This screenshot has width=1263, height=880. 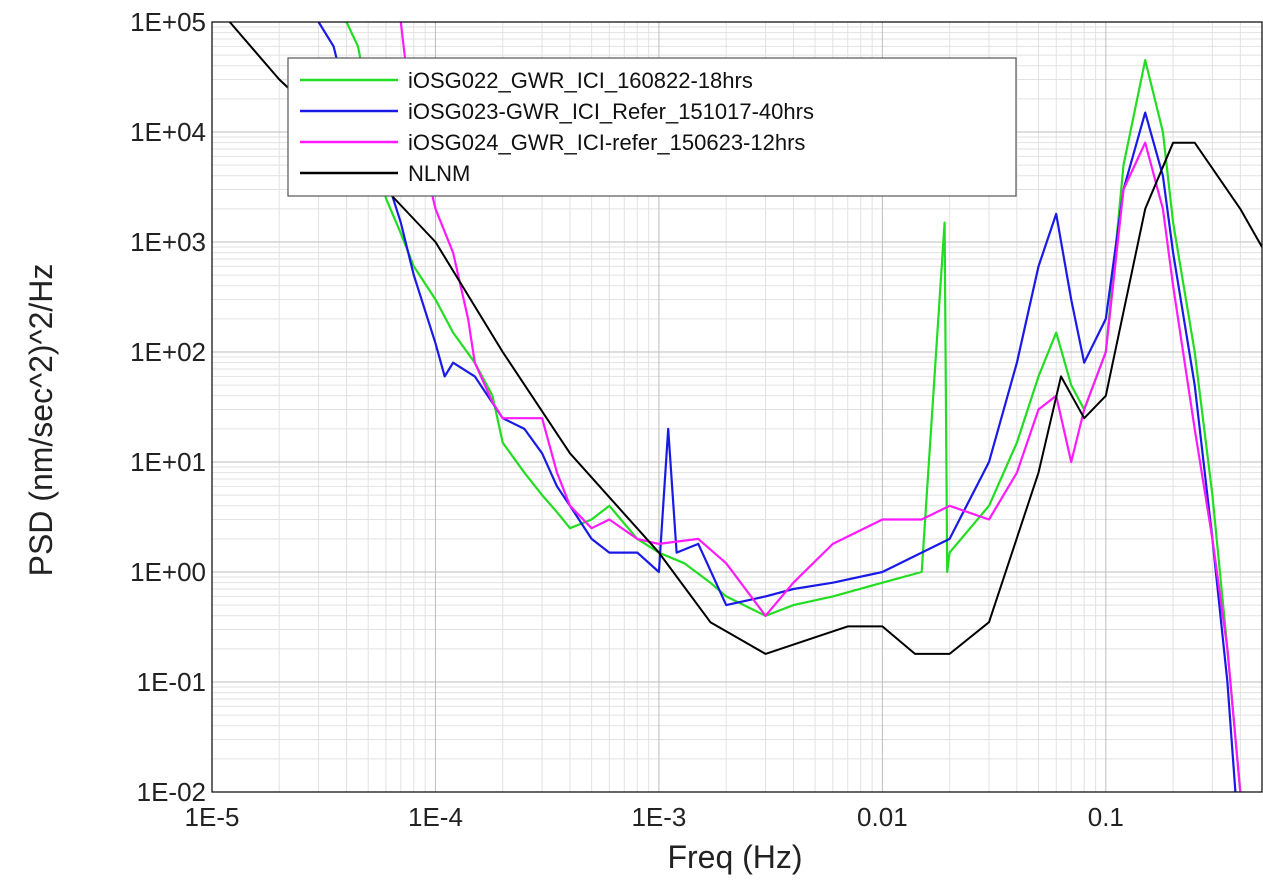 What do you see at coordinates (212, 817) in the screenshot?
I see `x-tick-label: 1E-5` at bounding box center [212, 817].